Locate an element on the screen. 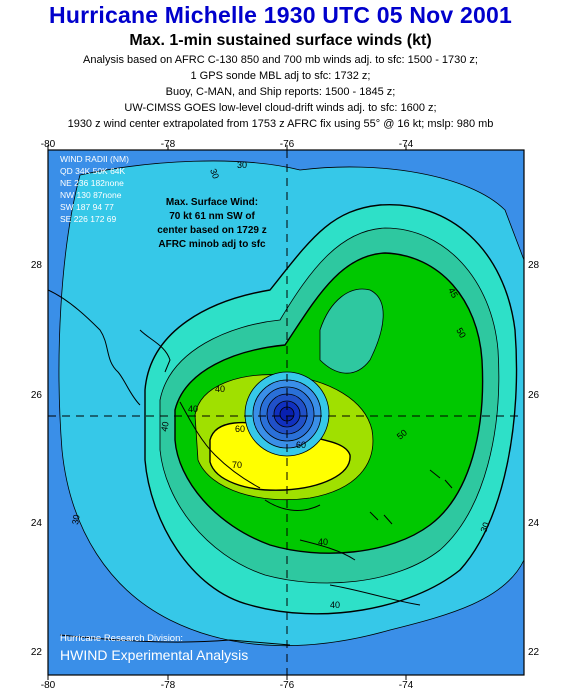 This screenshot has width=561, height=690. footer-product: HWIND Experimental Analysis is located at coordinates (154, 655).